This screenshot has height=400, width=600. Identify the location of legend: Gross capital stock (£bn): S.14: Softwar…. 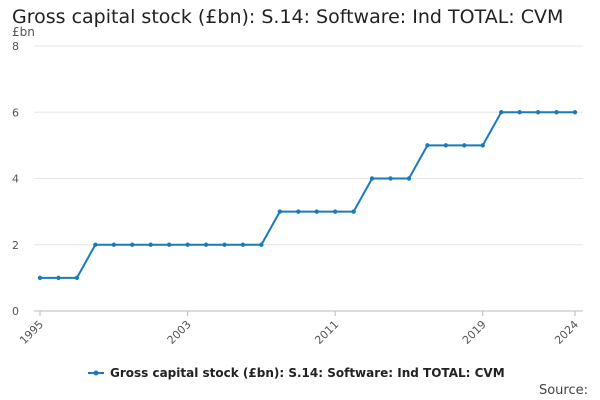
(296, 373).